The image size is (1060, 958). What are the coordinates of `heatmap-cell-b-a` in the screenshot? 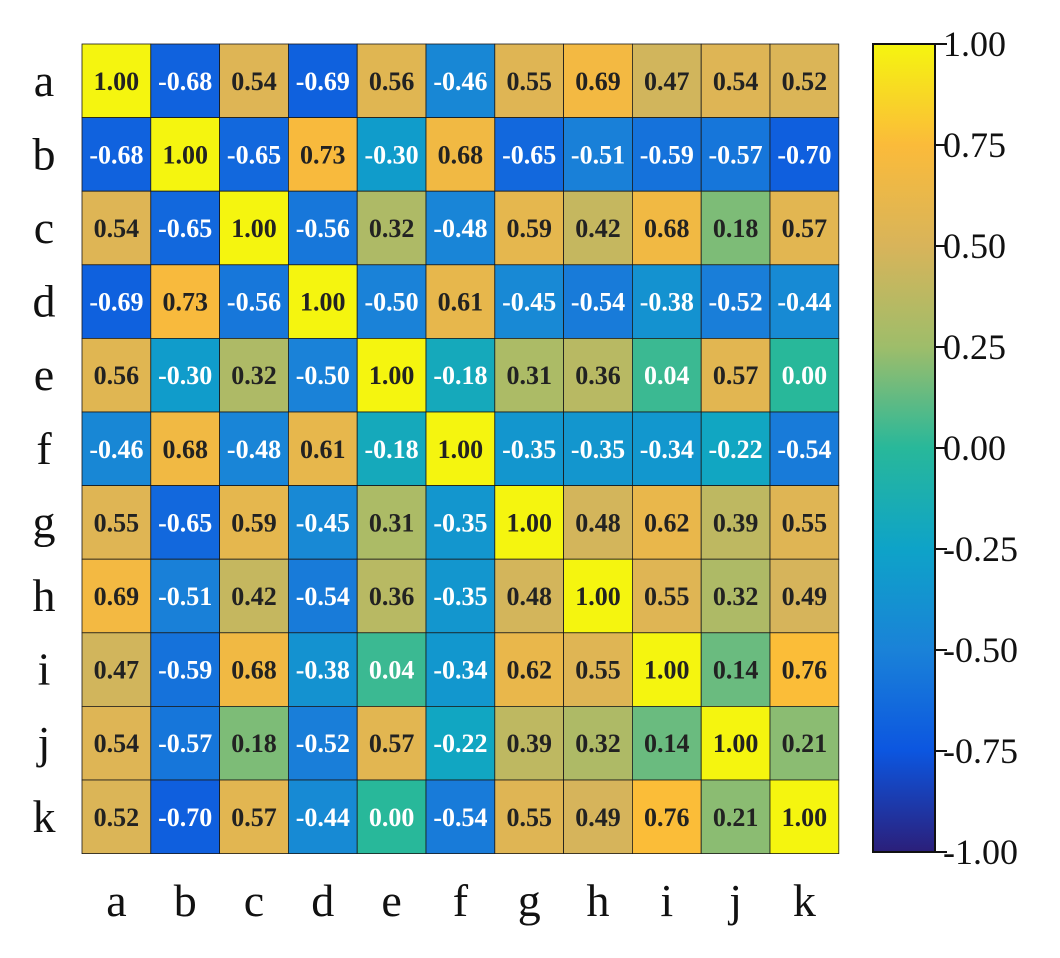 It's located at (116, 154).